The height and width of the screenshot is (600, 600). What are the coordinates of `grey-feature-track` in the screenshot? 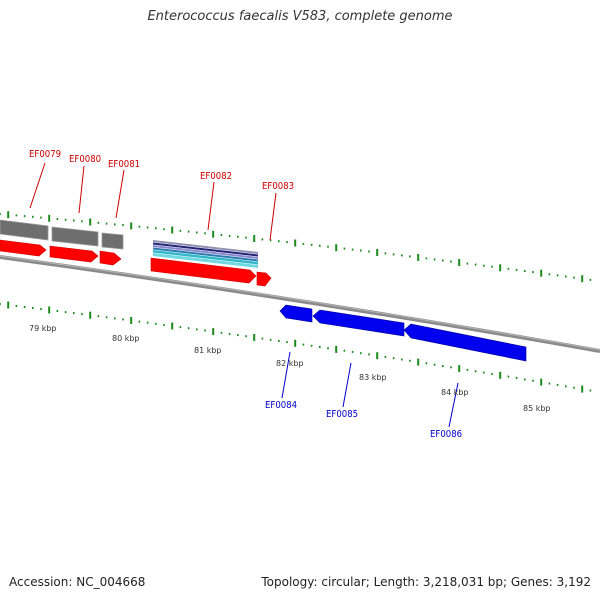 It's located at (62, 234).